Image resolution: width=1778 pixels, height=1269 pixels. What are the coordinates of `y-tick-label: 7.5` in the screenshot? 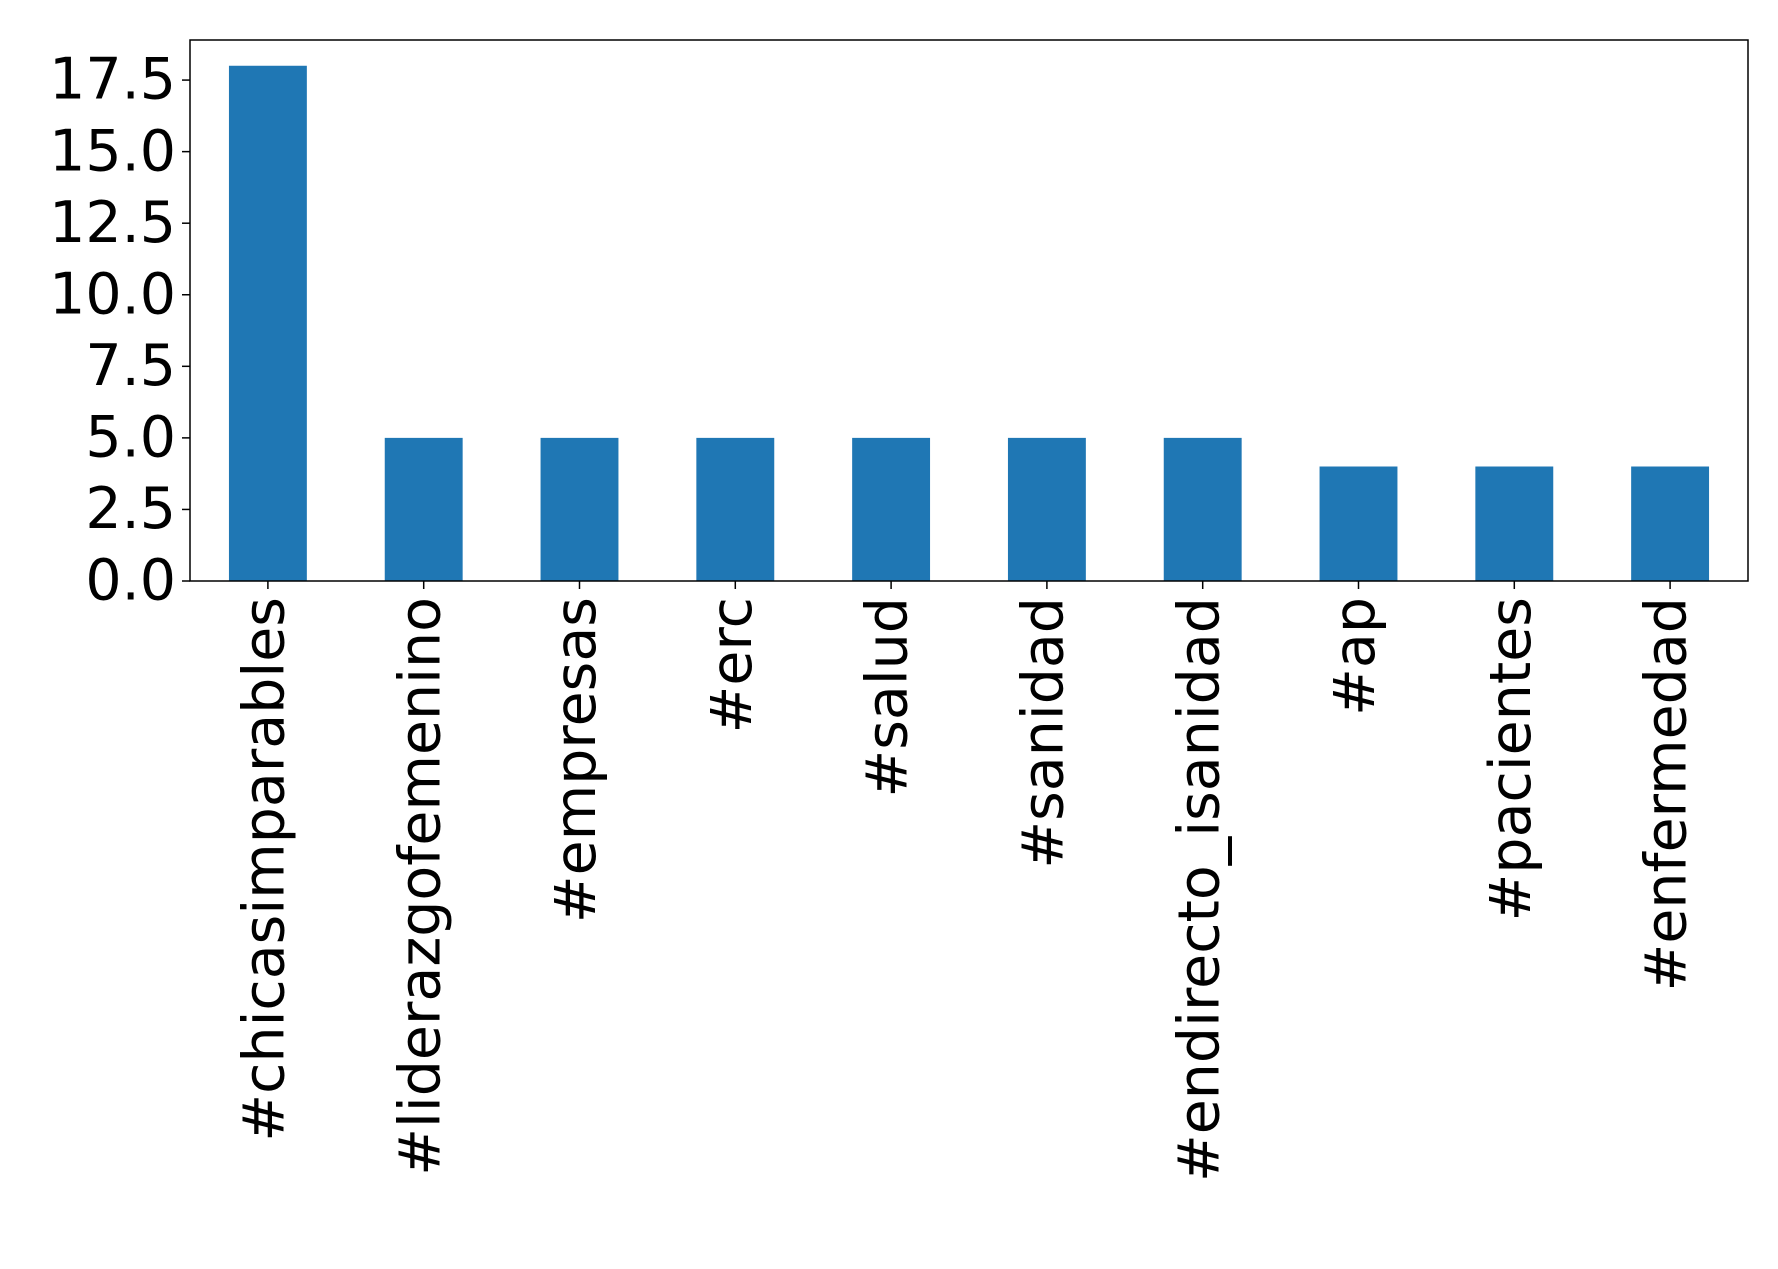 It's located at (130, 366).